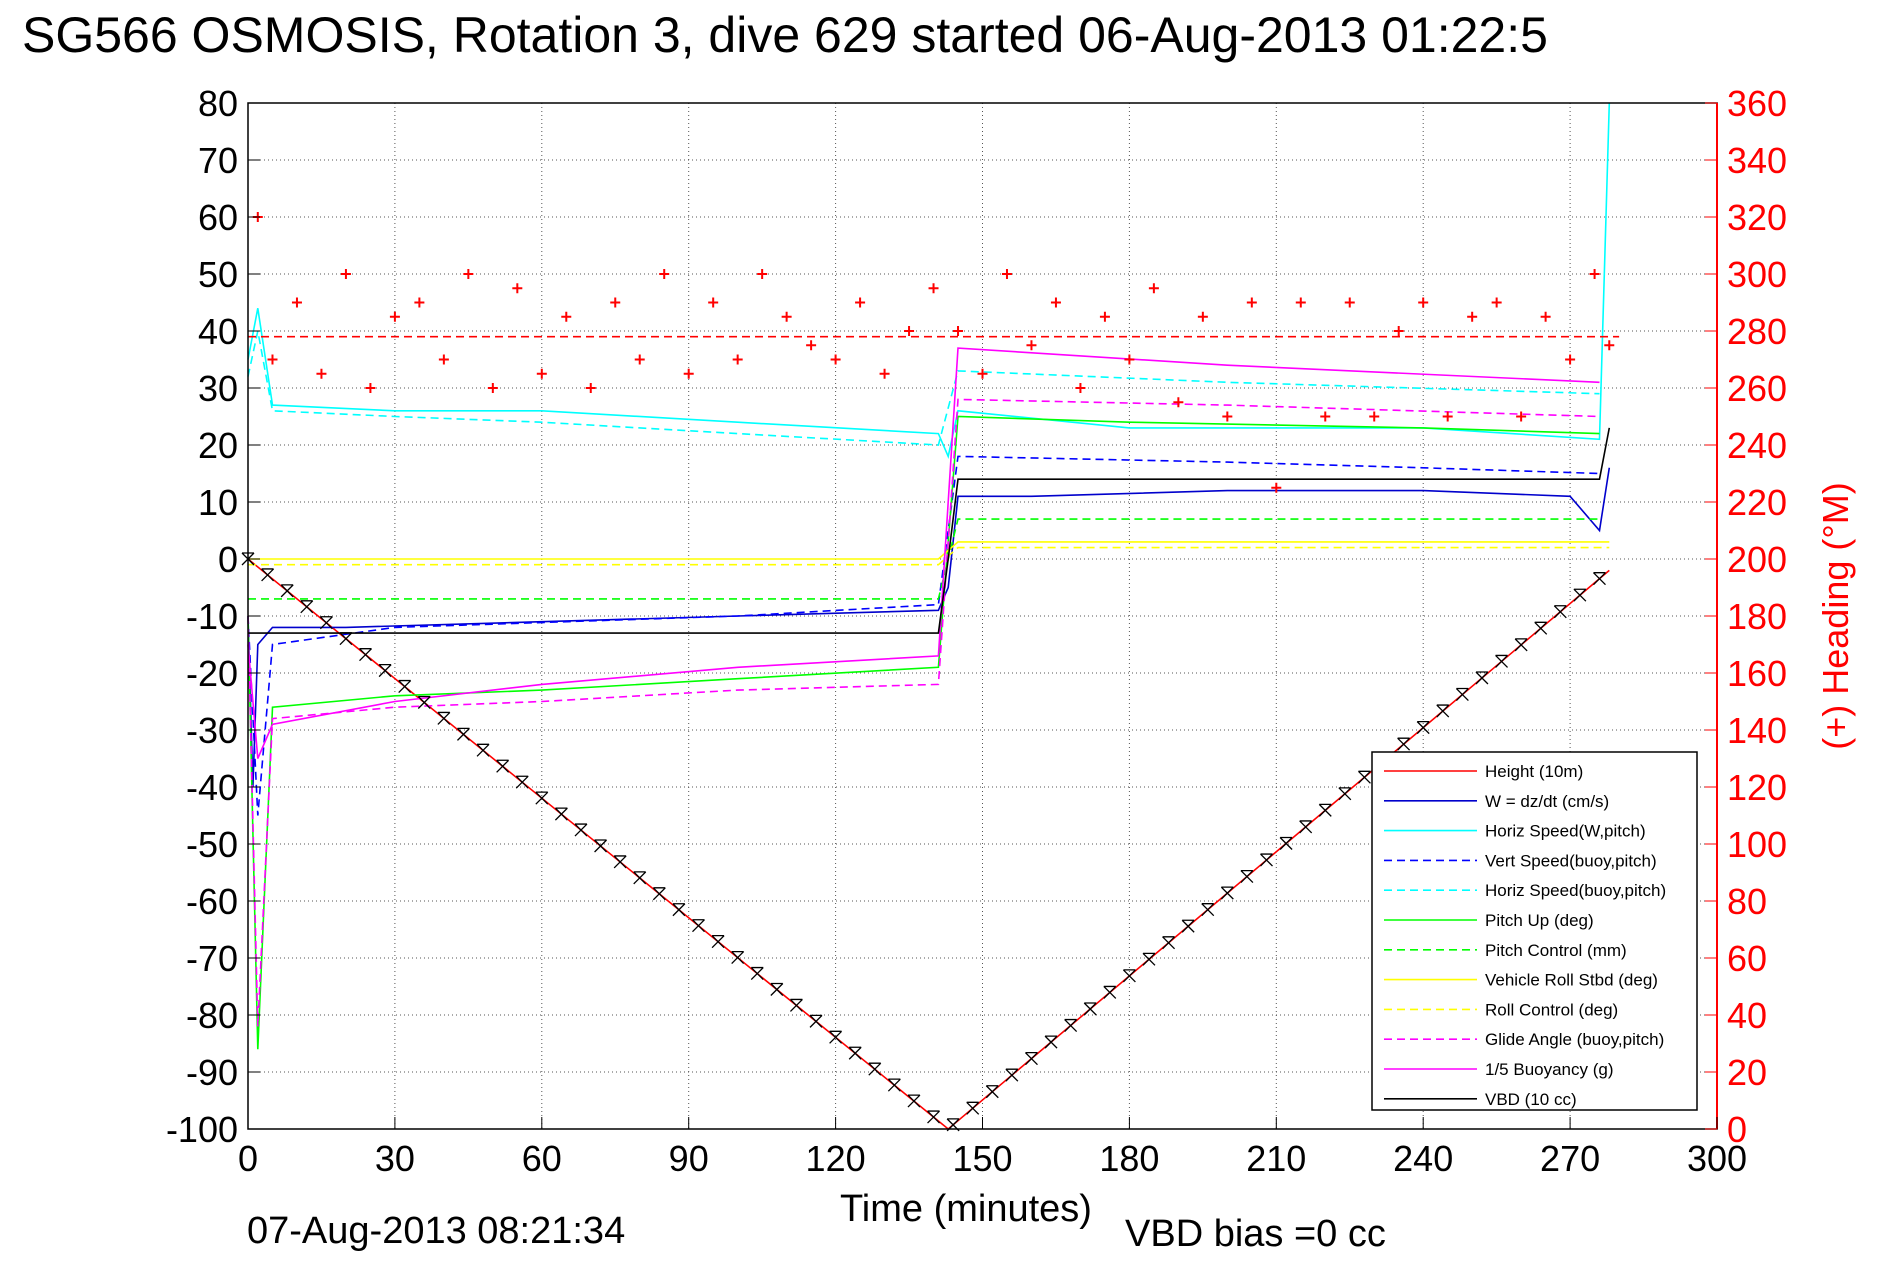 Image resolution: width=1891 pixels, height=1262 pixels. What do you see at coordinates (1757, 673) in the screenshot?
I see `y2-tick-label: 160` at bounding box center [1757, 673].